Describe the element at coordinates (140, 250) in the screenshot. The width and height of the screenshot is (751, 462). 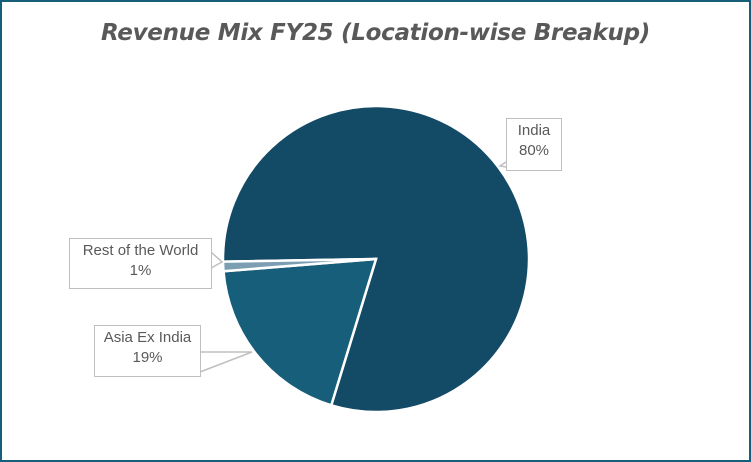
I see `label-category: Rest of the World` at that location.